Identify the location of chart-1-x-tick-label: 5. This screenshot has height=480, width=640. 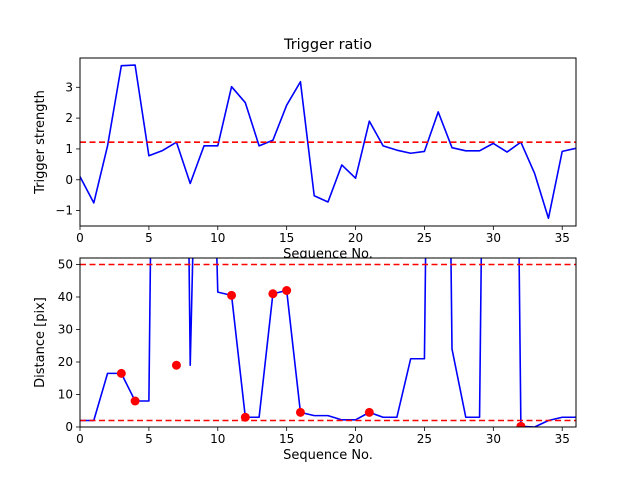
(149, 238).